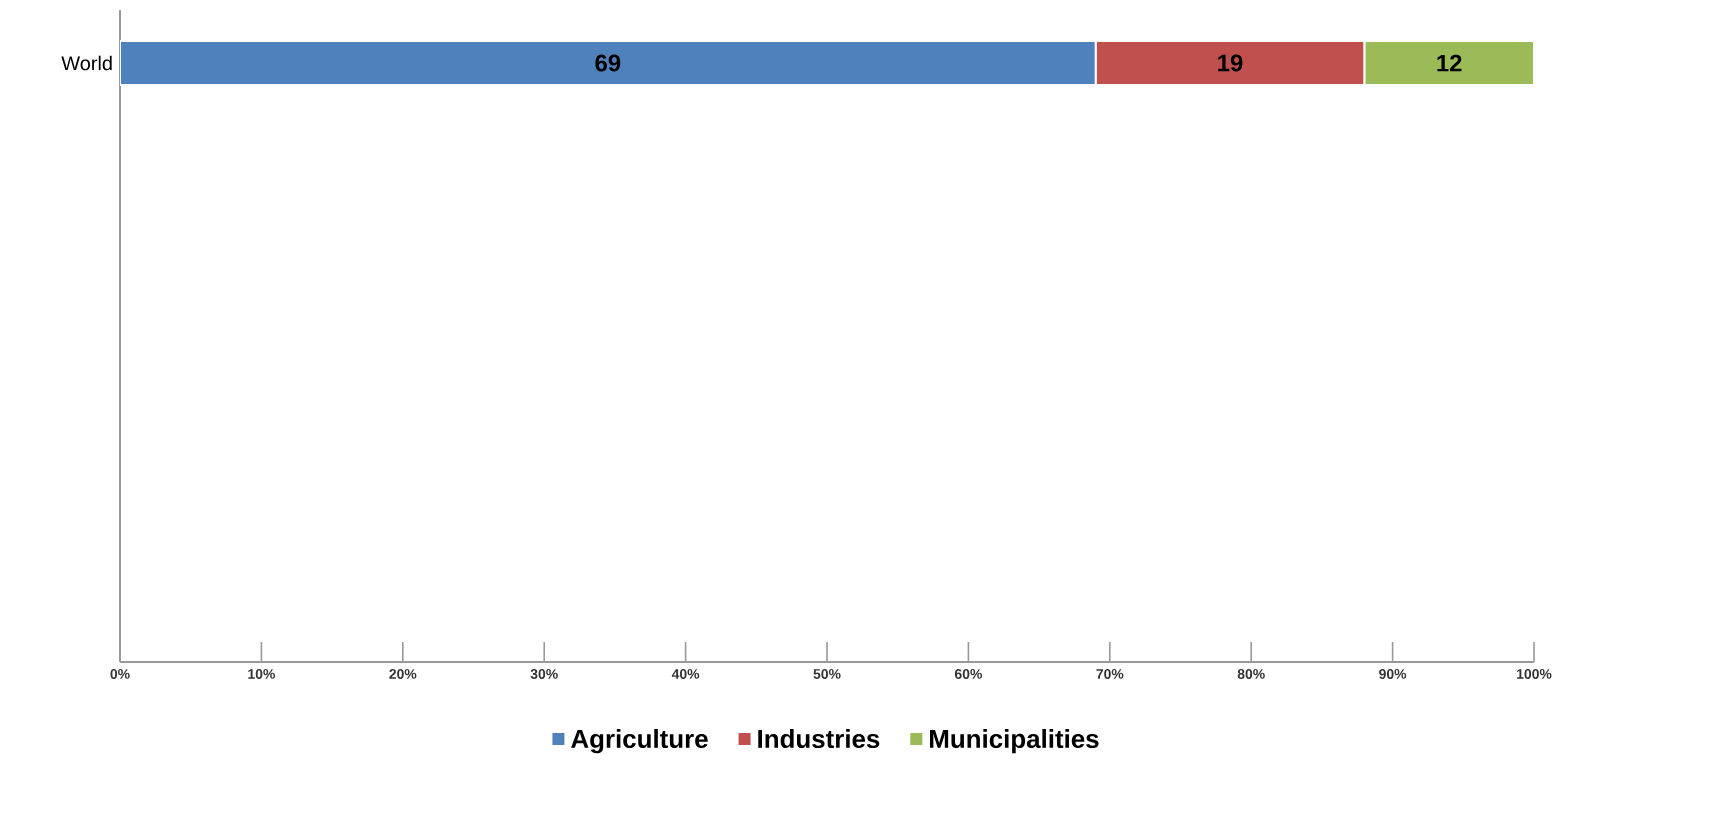 This screenshot has width=1714, height=838. What do you see at coordinates (608, 63) in the screenshot?
I see `data-label: 69` at bounding box center [608, 63].